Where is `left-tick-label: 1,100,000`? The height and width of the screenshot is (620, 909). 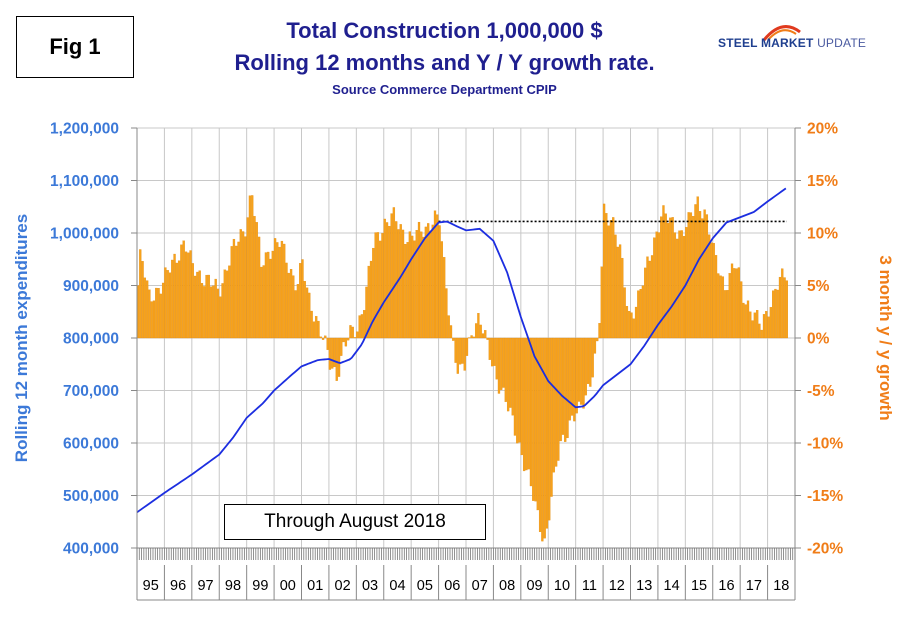 left-tick-label: 1,100,000 is located at coordinates (84, 181).